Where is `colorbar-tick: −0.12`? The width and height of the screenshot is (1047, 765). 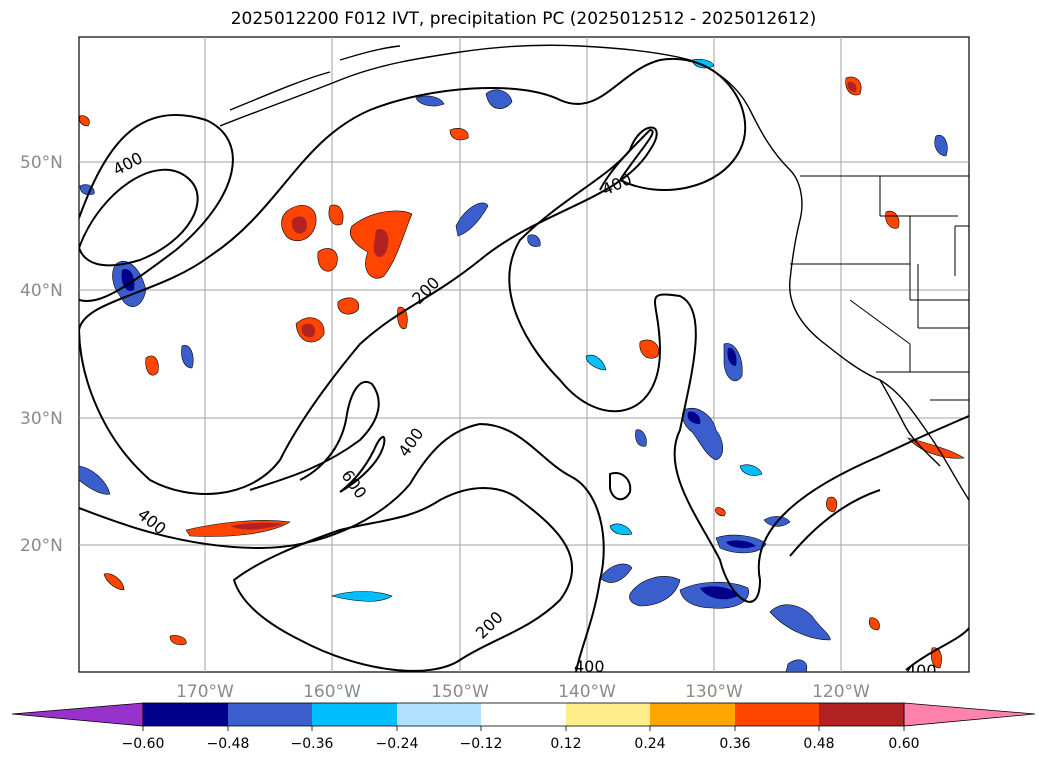
colorbar-tick: −0.12 is located at coordinates (481, 744).